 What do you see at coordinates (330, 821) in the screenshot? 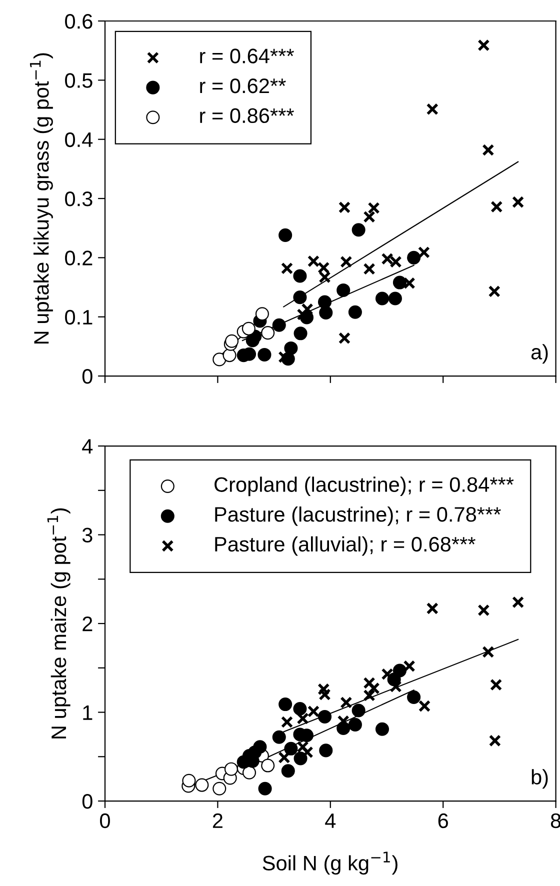
I see `x-tick-label: 4` at bounding box center [330, 821].